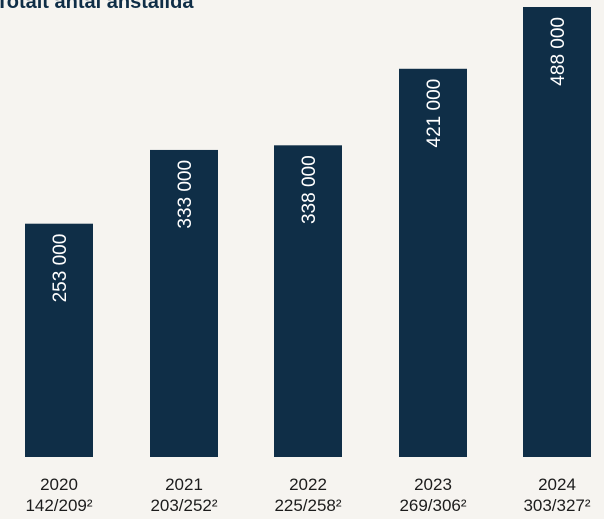 This screenshot has width=604, height=519. What do you see at coordinates (184, 303) in the screenshot?
I see `bar-2021` at bounding box center [184, 303].